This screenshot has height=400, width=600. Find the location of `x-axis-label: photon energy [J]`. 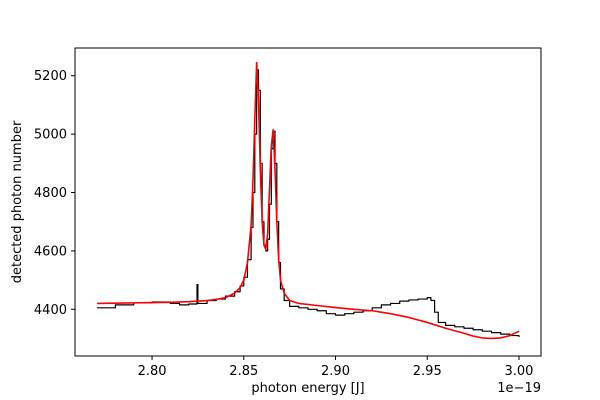

x-axis-label: photon energy [J] is located at coordinates (307, 388).